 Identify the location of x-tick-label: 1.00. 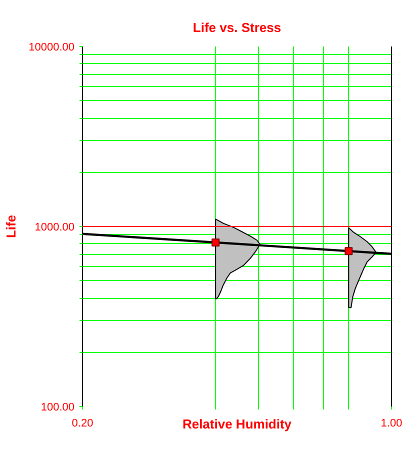
(391, 424).